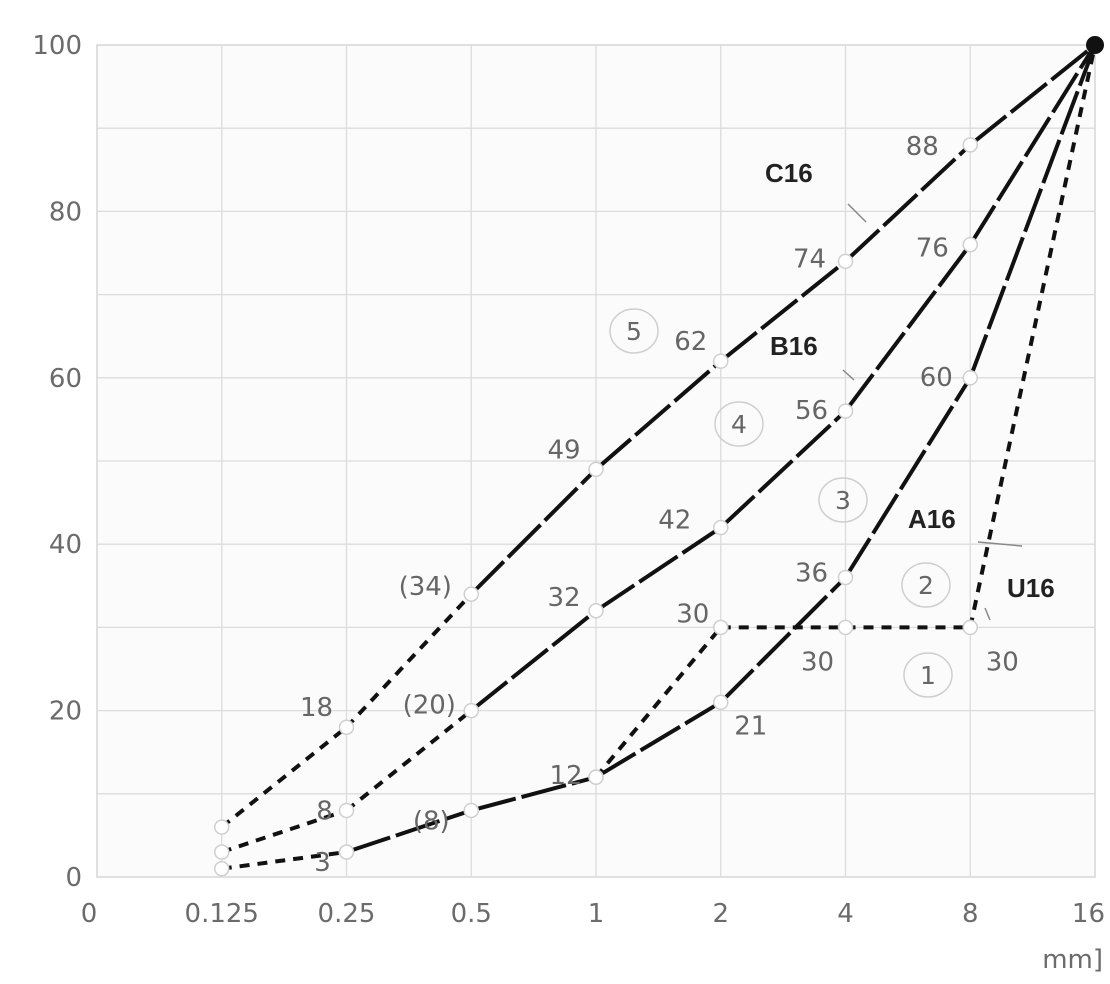 The width and height of the screenshot is (1110, 984). Describe the element at coordinates (596, 914) in the screenshot. I see `x-tick-label: 1` at that location.